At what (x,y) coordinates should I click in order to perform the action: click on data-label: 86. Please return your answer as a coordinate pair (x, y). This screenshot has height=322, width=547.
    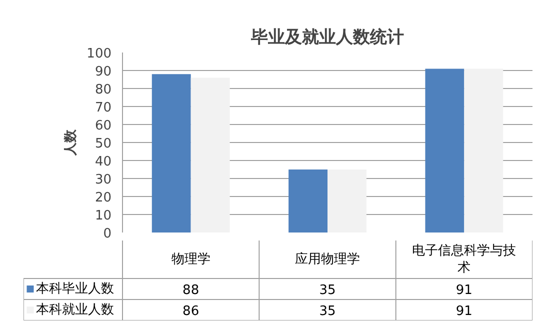
    Looking at the image, I should click on (191, 311).